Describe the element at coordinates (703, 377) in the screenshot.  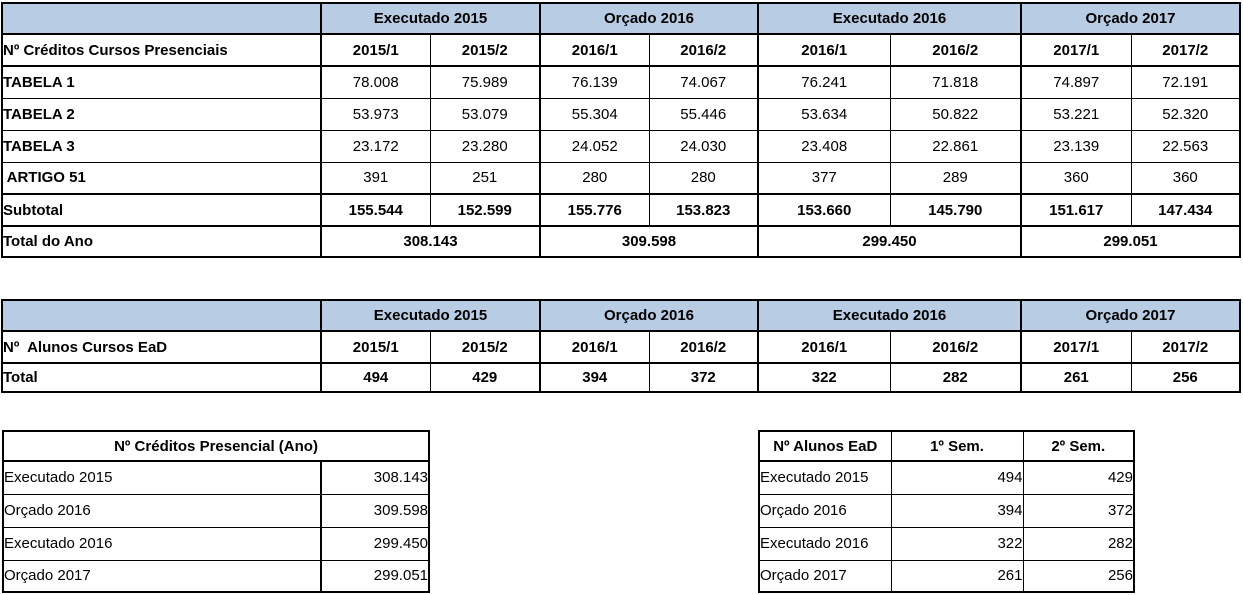
I see `cell: 372` at that location.